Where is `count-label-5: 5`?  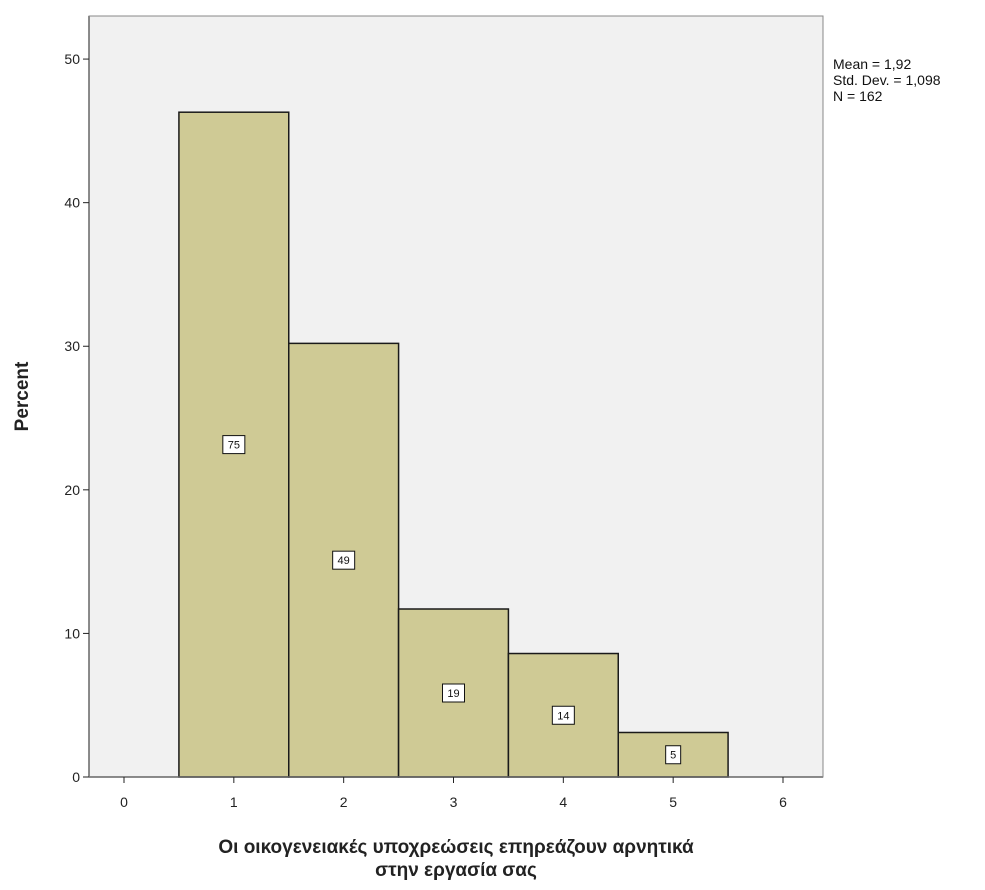 count-label-5: 5 is located at coordinates (673, 756).